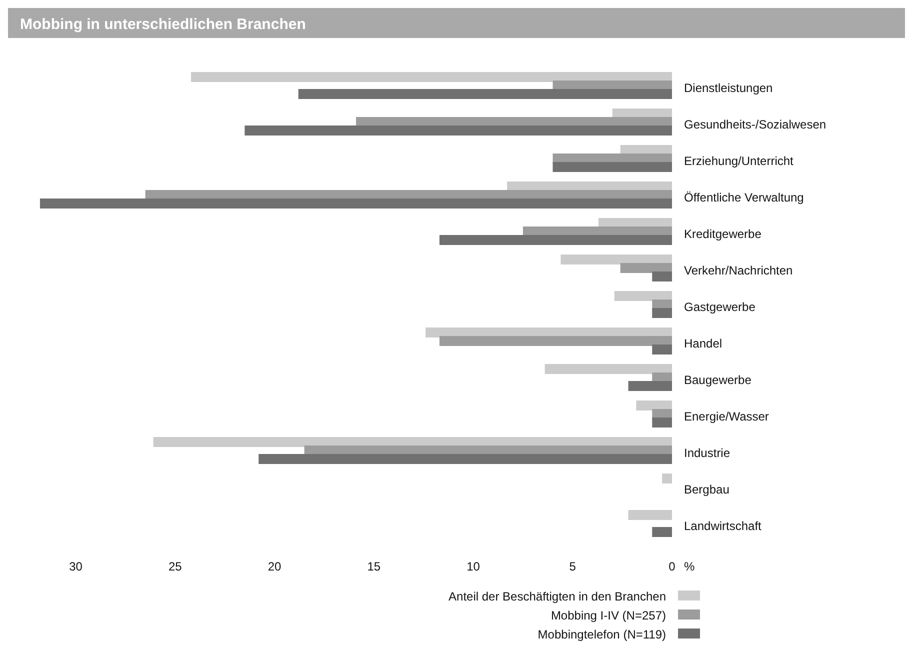 Image resolution: width=913 pixels, height=666 pixels. What do you see at coordinates (175, 567) in the screenshot?
I see `x-tick-label: 25` at bounding box center [175, 567].